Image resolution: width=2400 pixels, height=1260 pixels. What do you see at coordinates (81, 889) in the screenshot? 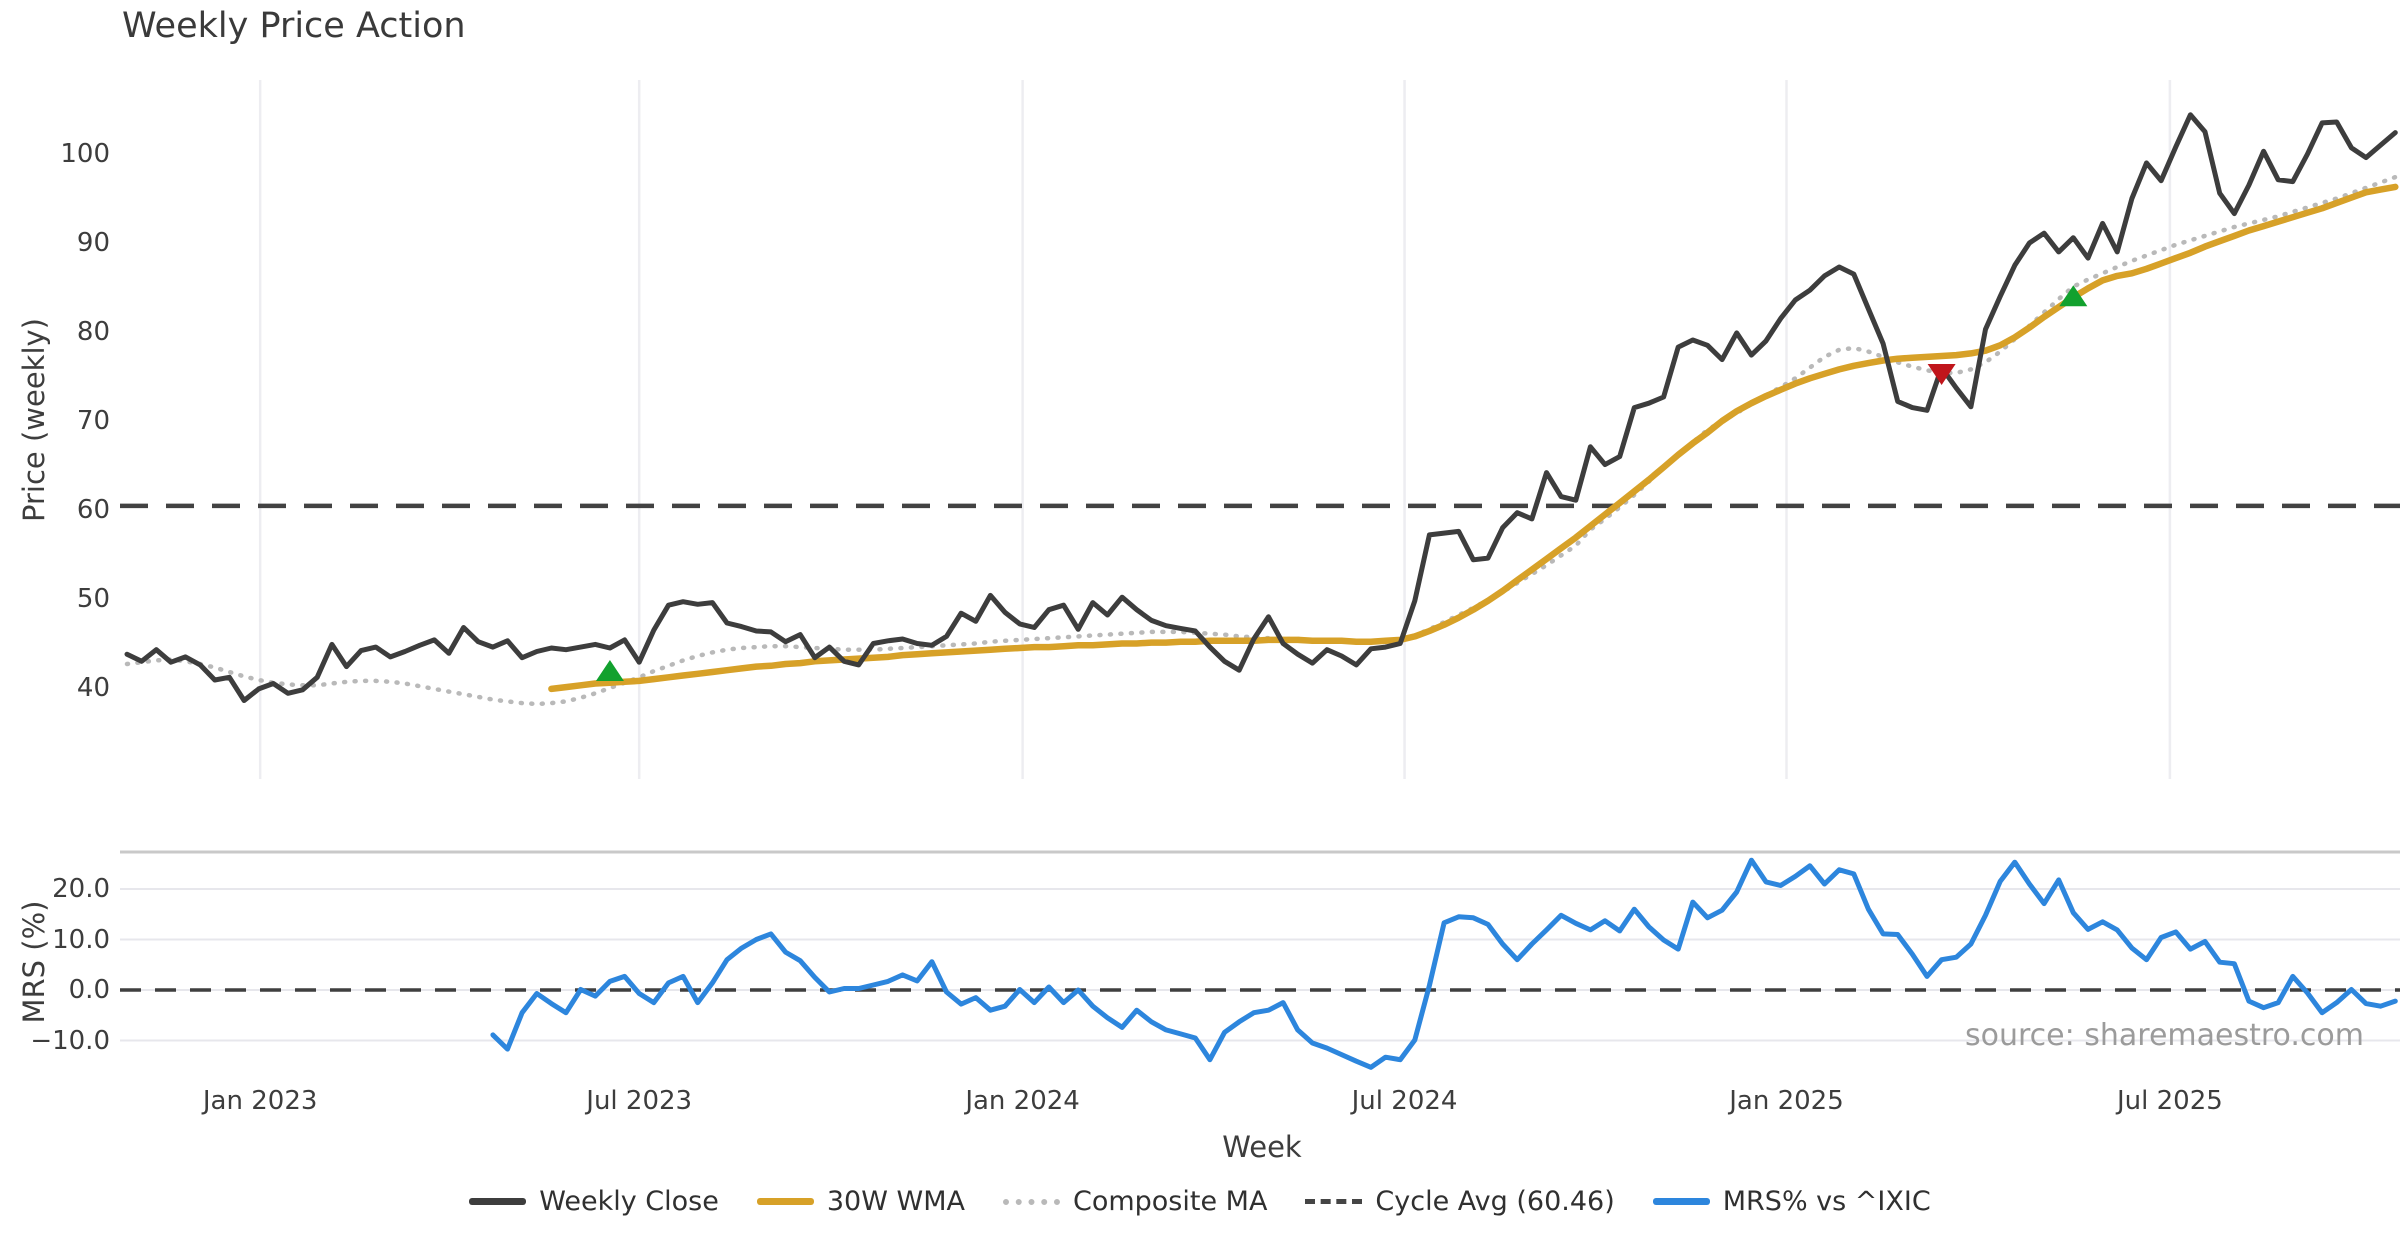
I see `mrs-ytick: 20.0` at bounding box center [81, 889].